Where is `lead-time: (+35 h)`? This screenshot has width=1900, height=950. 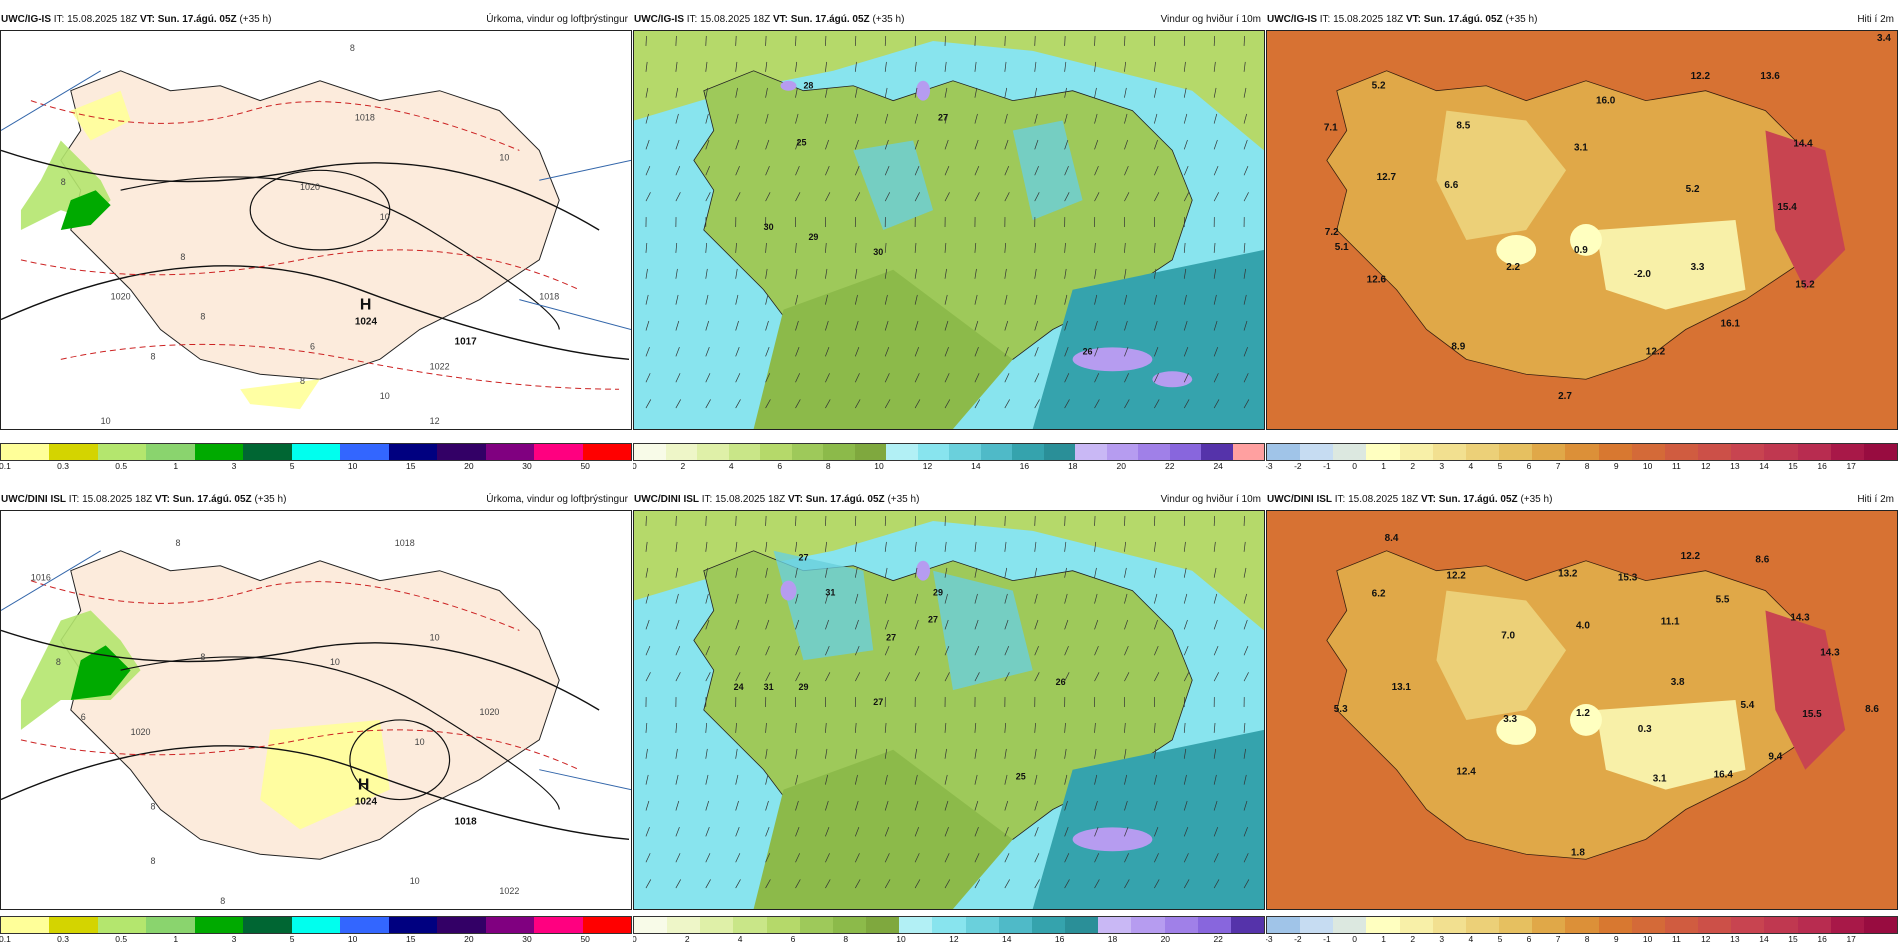 lead-time: (+35 h) is located at coordinates (888, 19).